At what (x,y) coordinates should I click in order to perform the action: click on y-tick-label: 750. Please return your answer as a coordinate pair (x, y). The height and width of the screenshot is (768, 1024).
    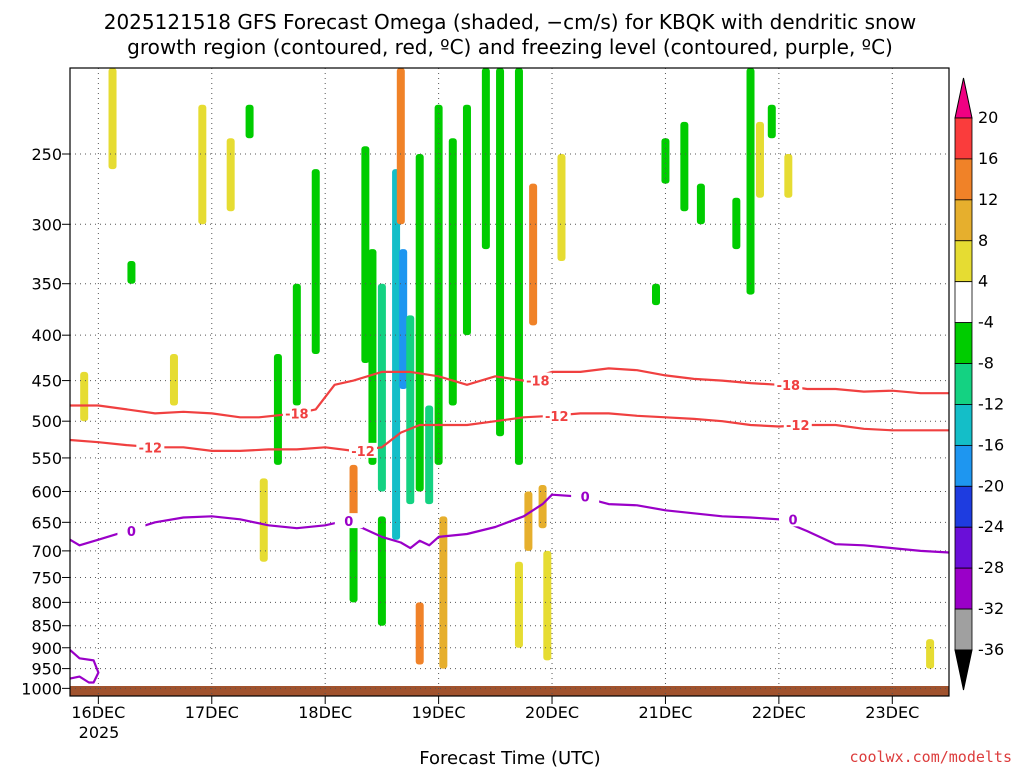
    Looking at the image, I should click on (46, 577).